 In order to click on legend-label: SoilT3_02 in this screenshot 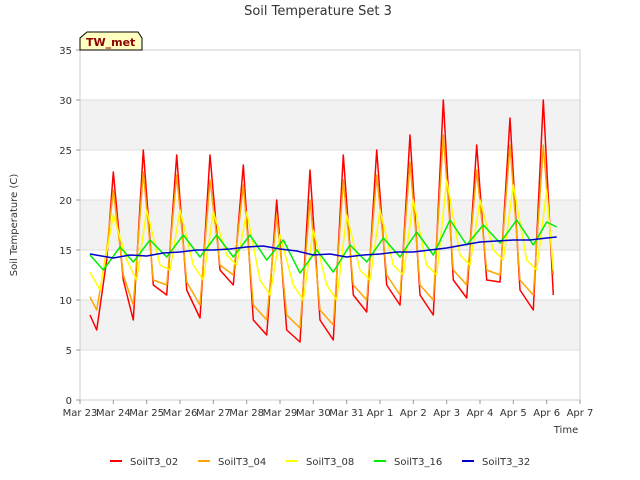, I will do `click(154, 462)`.